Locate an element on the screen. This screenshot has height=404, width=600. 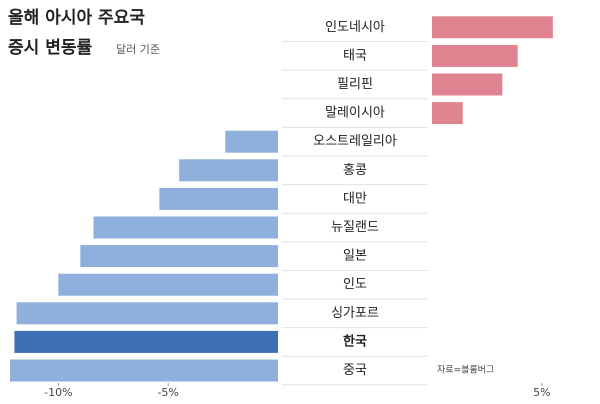
category-label: 뉴질랜드 is located at coordinates (355, 227).